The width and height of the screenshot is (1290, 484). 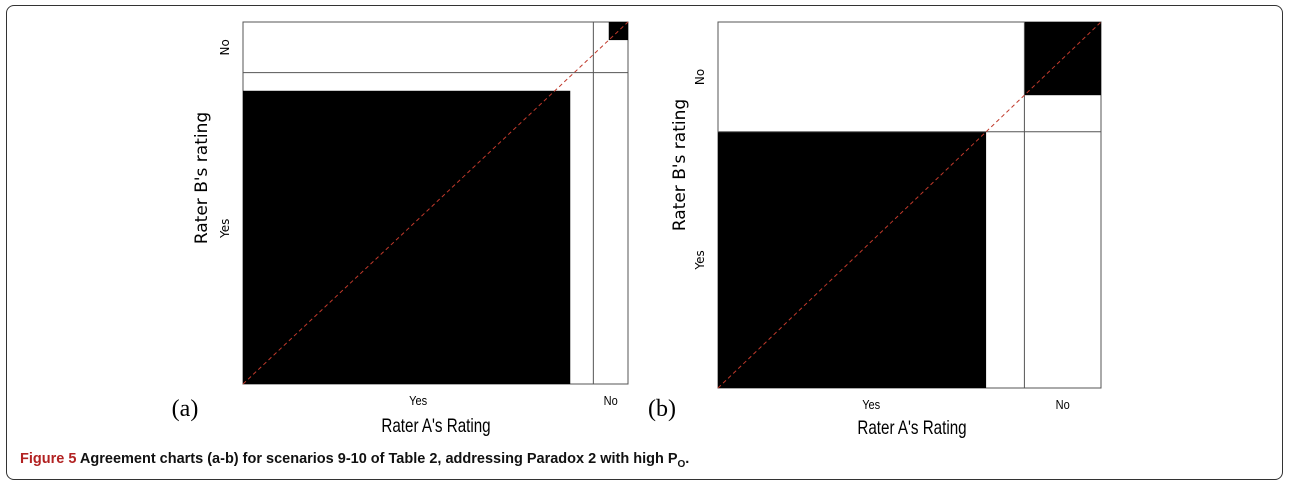 I want to click on caption-label: Figure 5, so click(x=48, y=459).